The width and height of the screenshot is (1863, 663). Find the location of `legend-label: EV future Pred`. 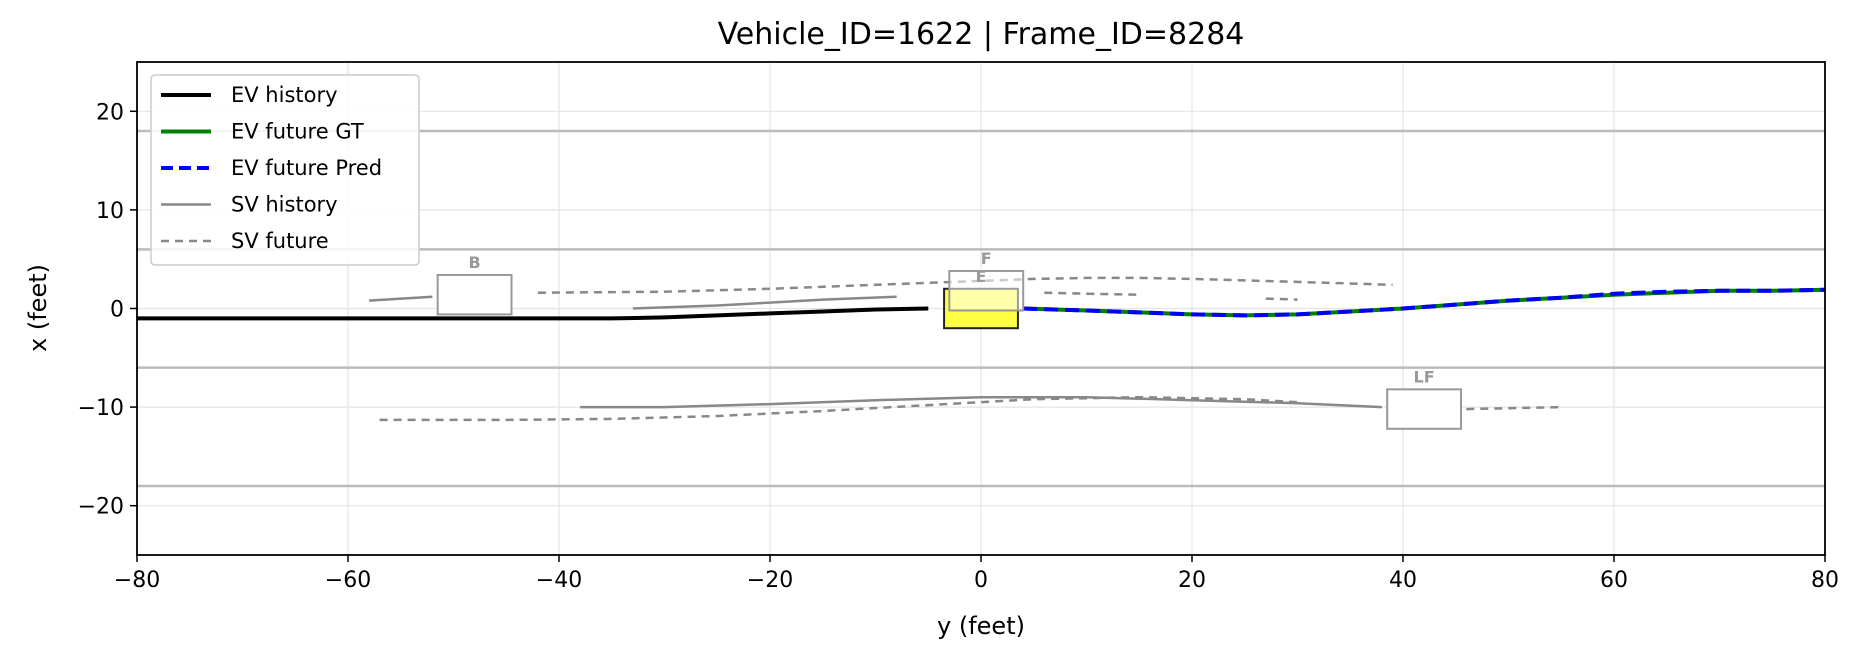

legend-label: EV future Pred is located at coordinates (306, 168).